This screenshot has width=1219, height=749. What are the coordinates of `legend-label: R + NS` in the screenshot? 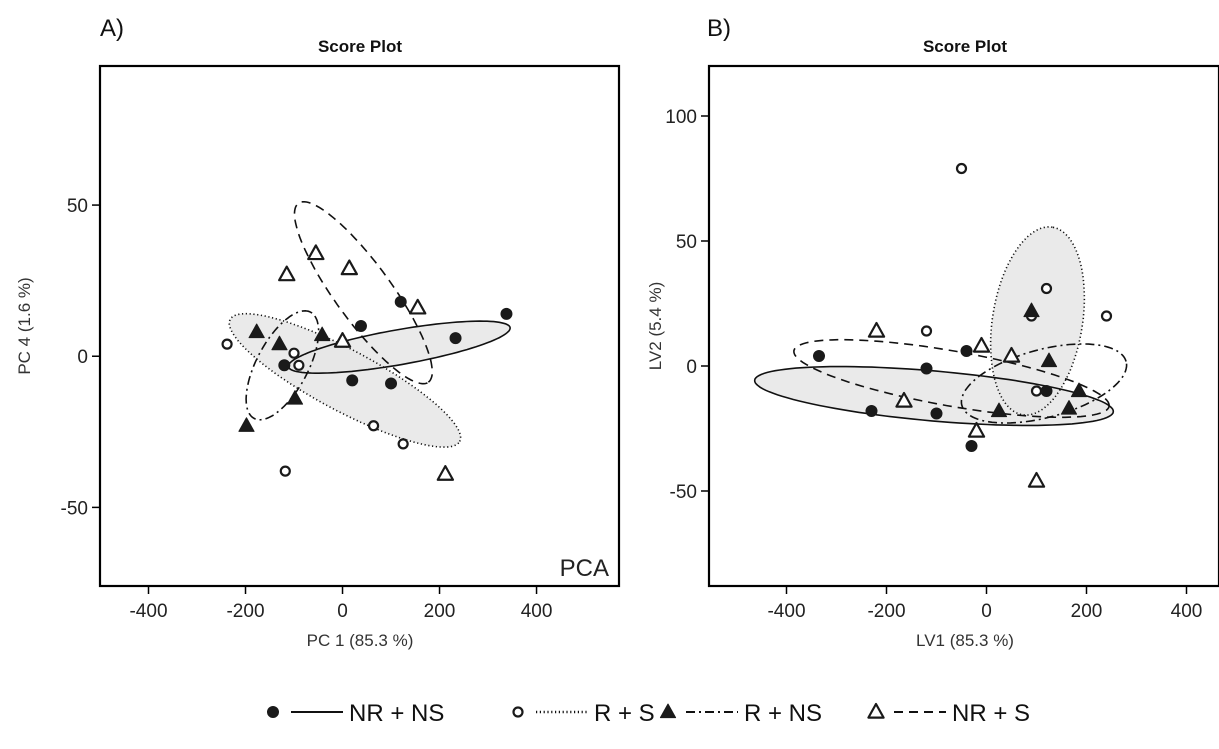 It's located at (783, 713).